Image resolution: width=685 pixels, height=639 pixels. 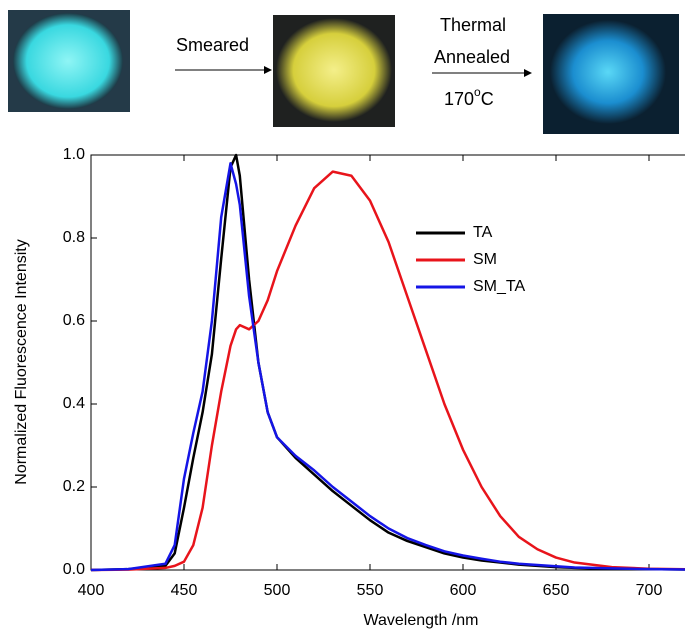 I want to click on x-axis-label: Wavelength /nm, so click(x=420, y=620).